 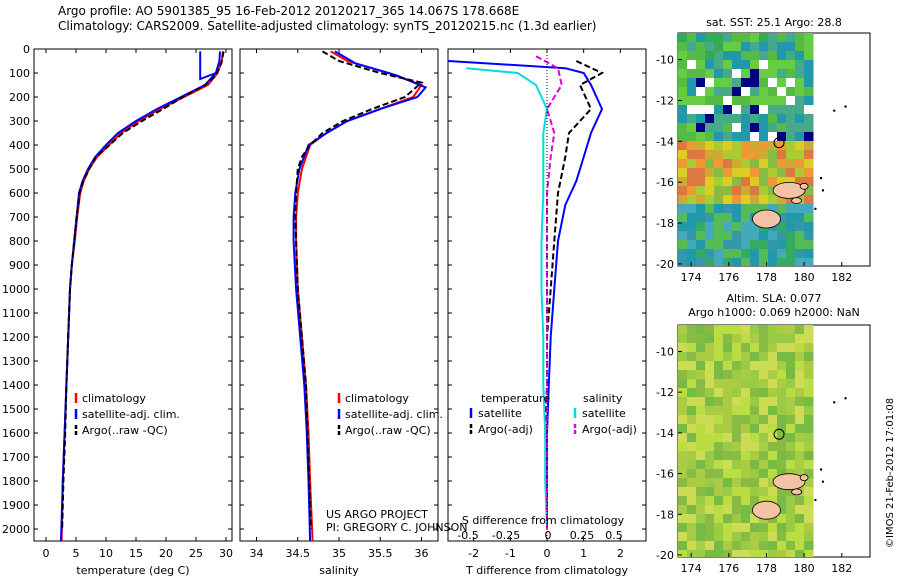 I want to click on islet, so click(x=823, y=481).